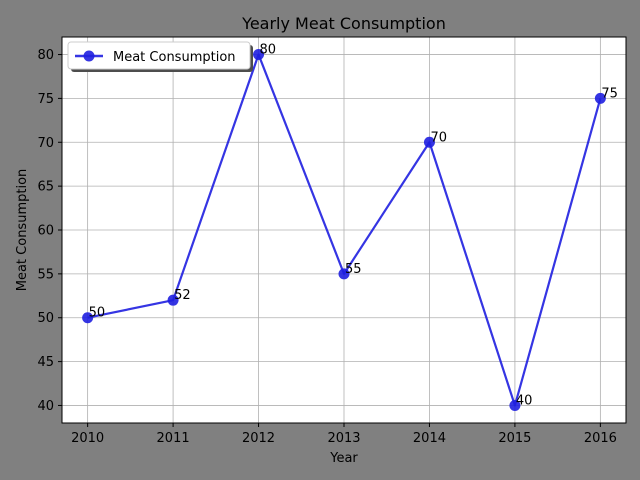  I want to click on legend-box, so click(159, 55).